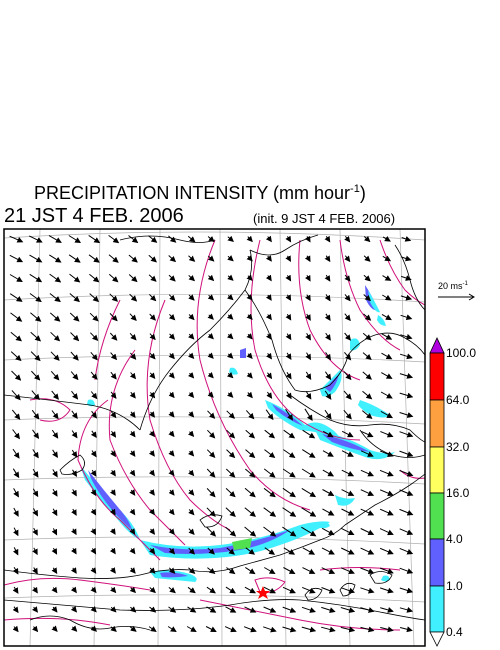  What do you see at coordinates (94, 216) in the screenshot?
I see `valid-time: 21 JST 4 FEB. 2006` at bounding box center [94, 216].